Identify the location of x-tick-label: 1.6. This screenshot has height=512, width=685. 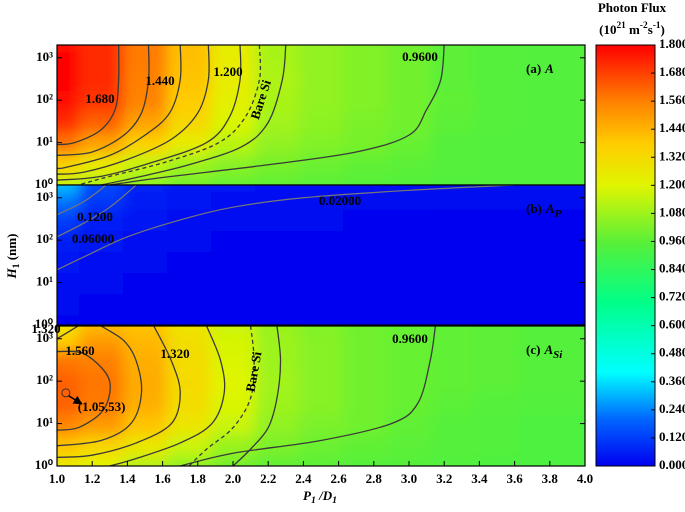
(162, 478).